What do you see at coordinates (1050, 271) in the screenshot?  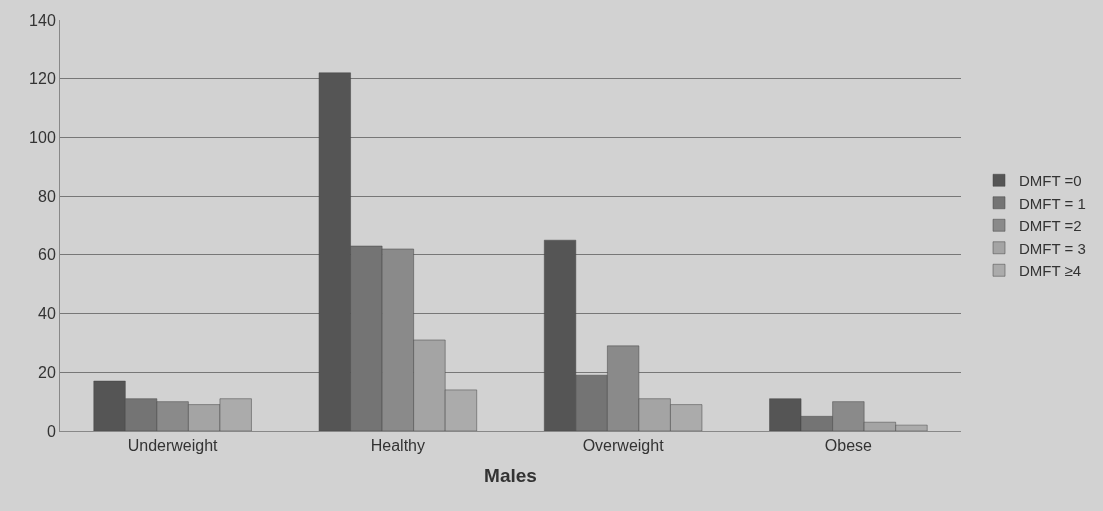 I see `legend-label: DMFT ≥4` at bounding box center [1050, 271].